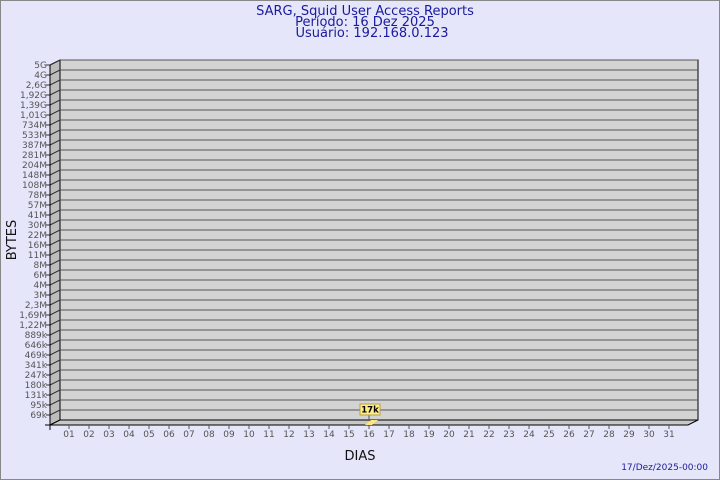  I want to click on x-tick-label: 28, so click(609, 435).